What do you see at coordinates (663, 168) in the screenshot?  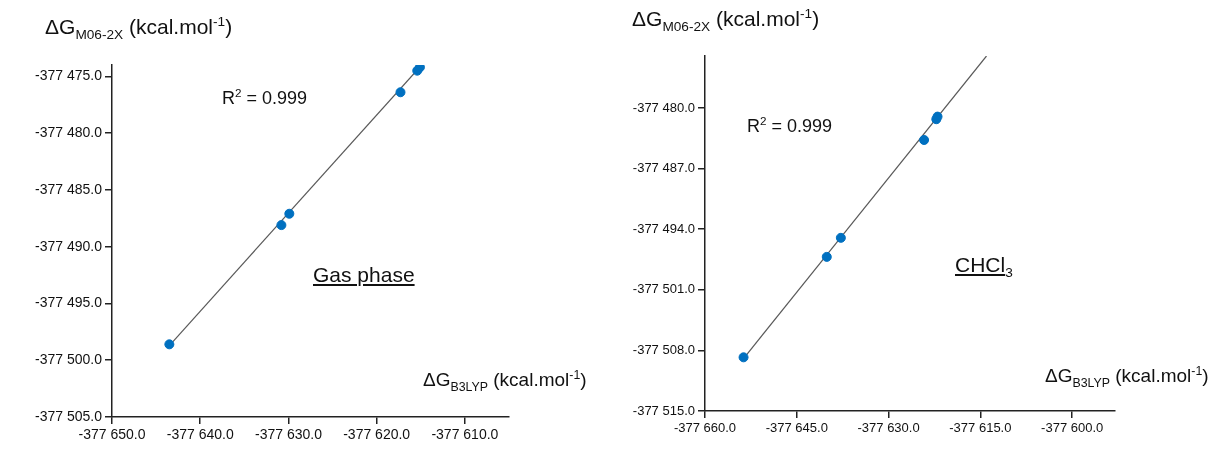 I see `y-tick-label: -377 487.0` at bounding box center [663, 168].